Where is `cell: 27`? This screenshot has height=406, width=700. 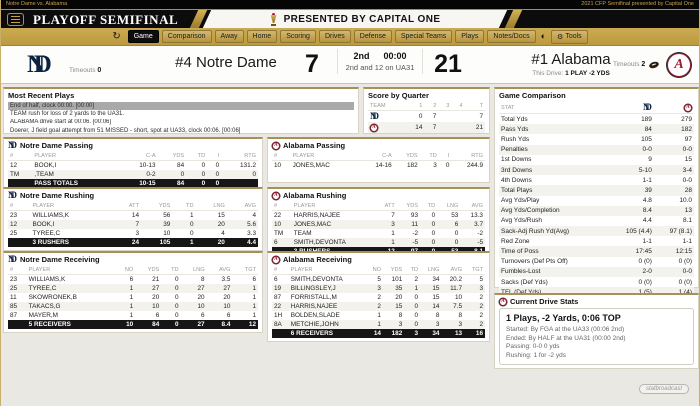 cell: 27 is located at coordinates (227, 288).